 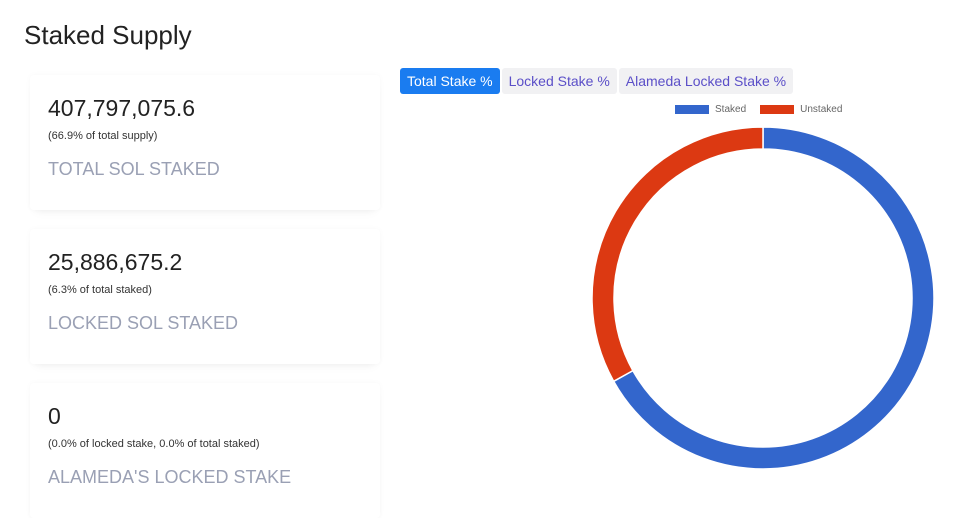 I want to click on card-value: 407,797,075.6, so click(x=122, y=108).